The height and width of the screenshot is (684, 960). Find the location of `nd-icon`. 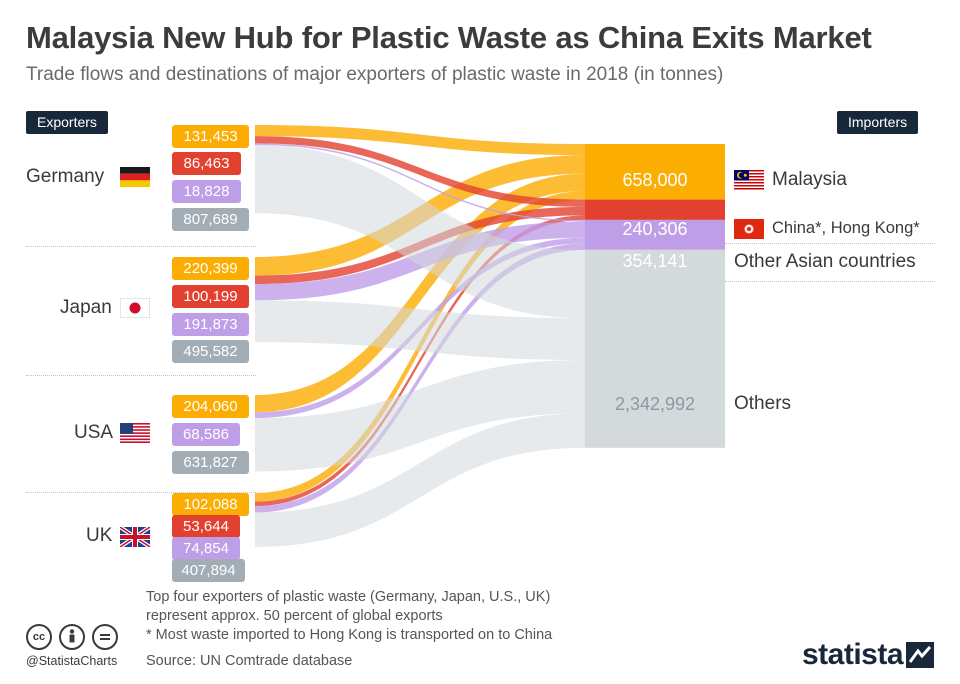

nd-icon is located at coordinates (105, 637).